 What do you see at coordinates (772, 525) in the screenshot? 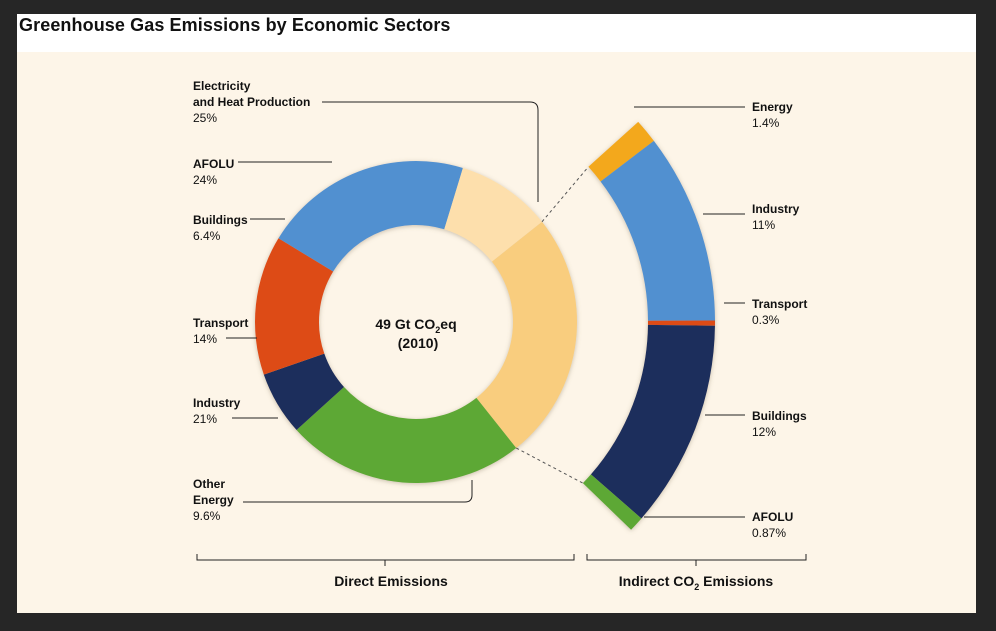
I see `indirect-afolu-label: AFOLU 0.87%` at bounding box center [772, 525].